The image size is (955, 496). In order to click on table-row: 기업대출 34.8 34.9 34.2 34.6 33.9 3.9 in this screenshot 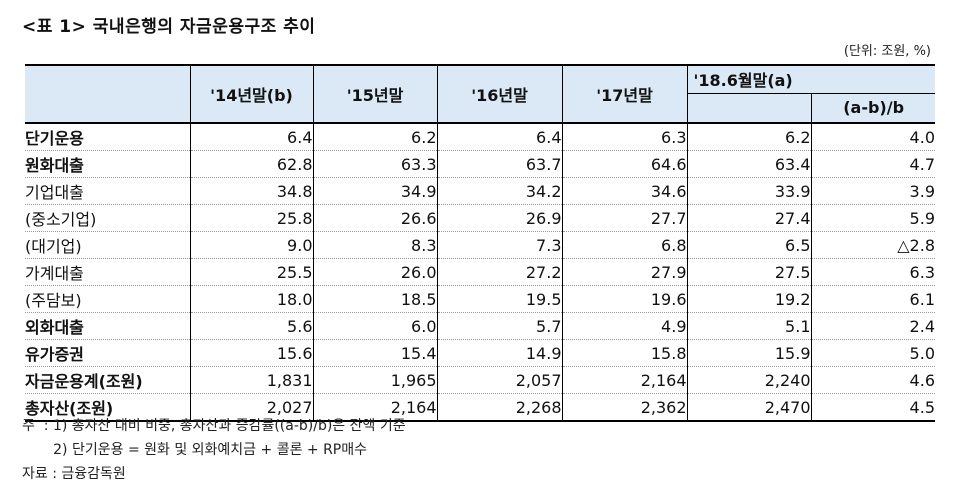, I will do `click(480, 191)`.